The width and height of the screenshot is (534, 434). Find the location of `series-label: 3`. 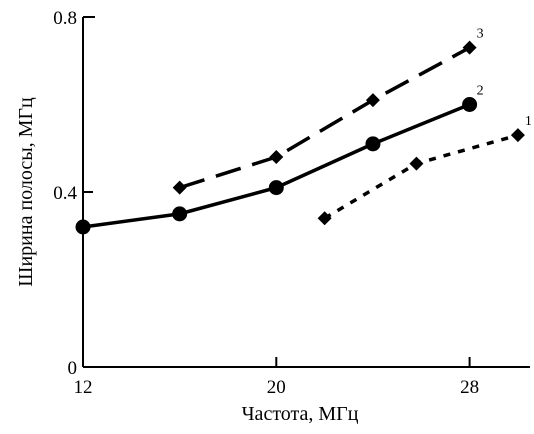

series-label: 3 is located at coordinates (480, 34).